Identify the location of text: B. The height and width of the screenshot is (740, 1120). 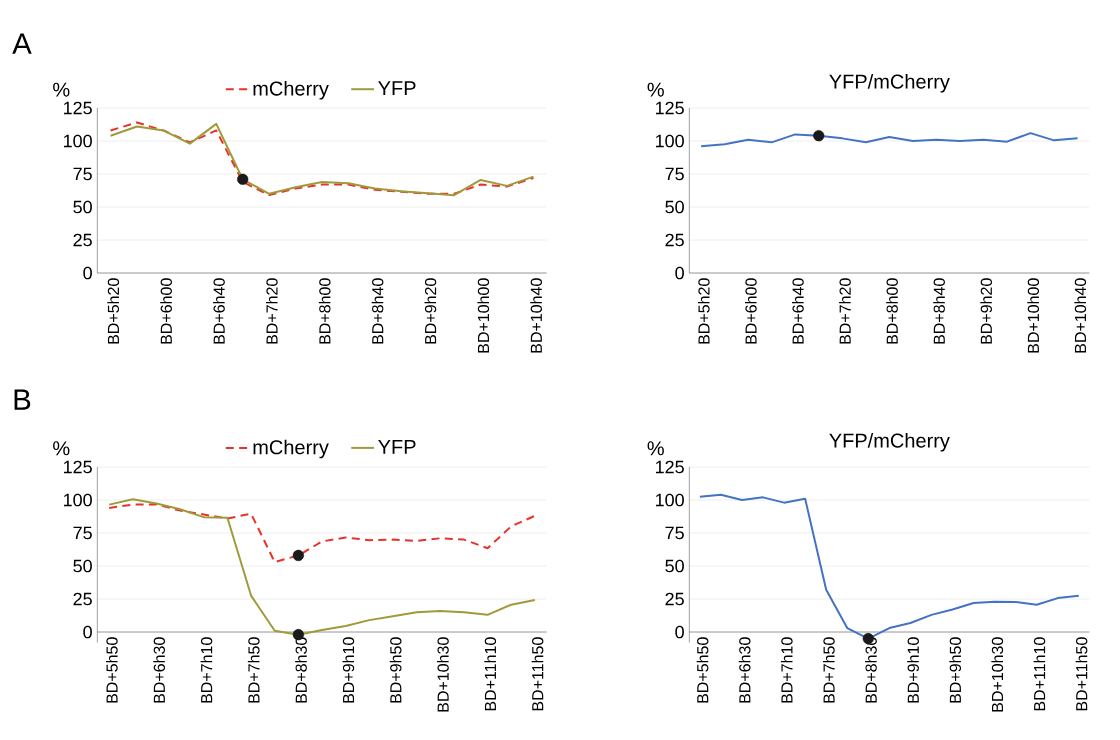
(22, 399).